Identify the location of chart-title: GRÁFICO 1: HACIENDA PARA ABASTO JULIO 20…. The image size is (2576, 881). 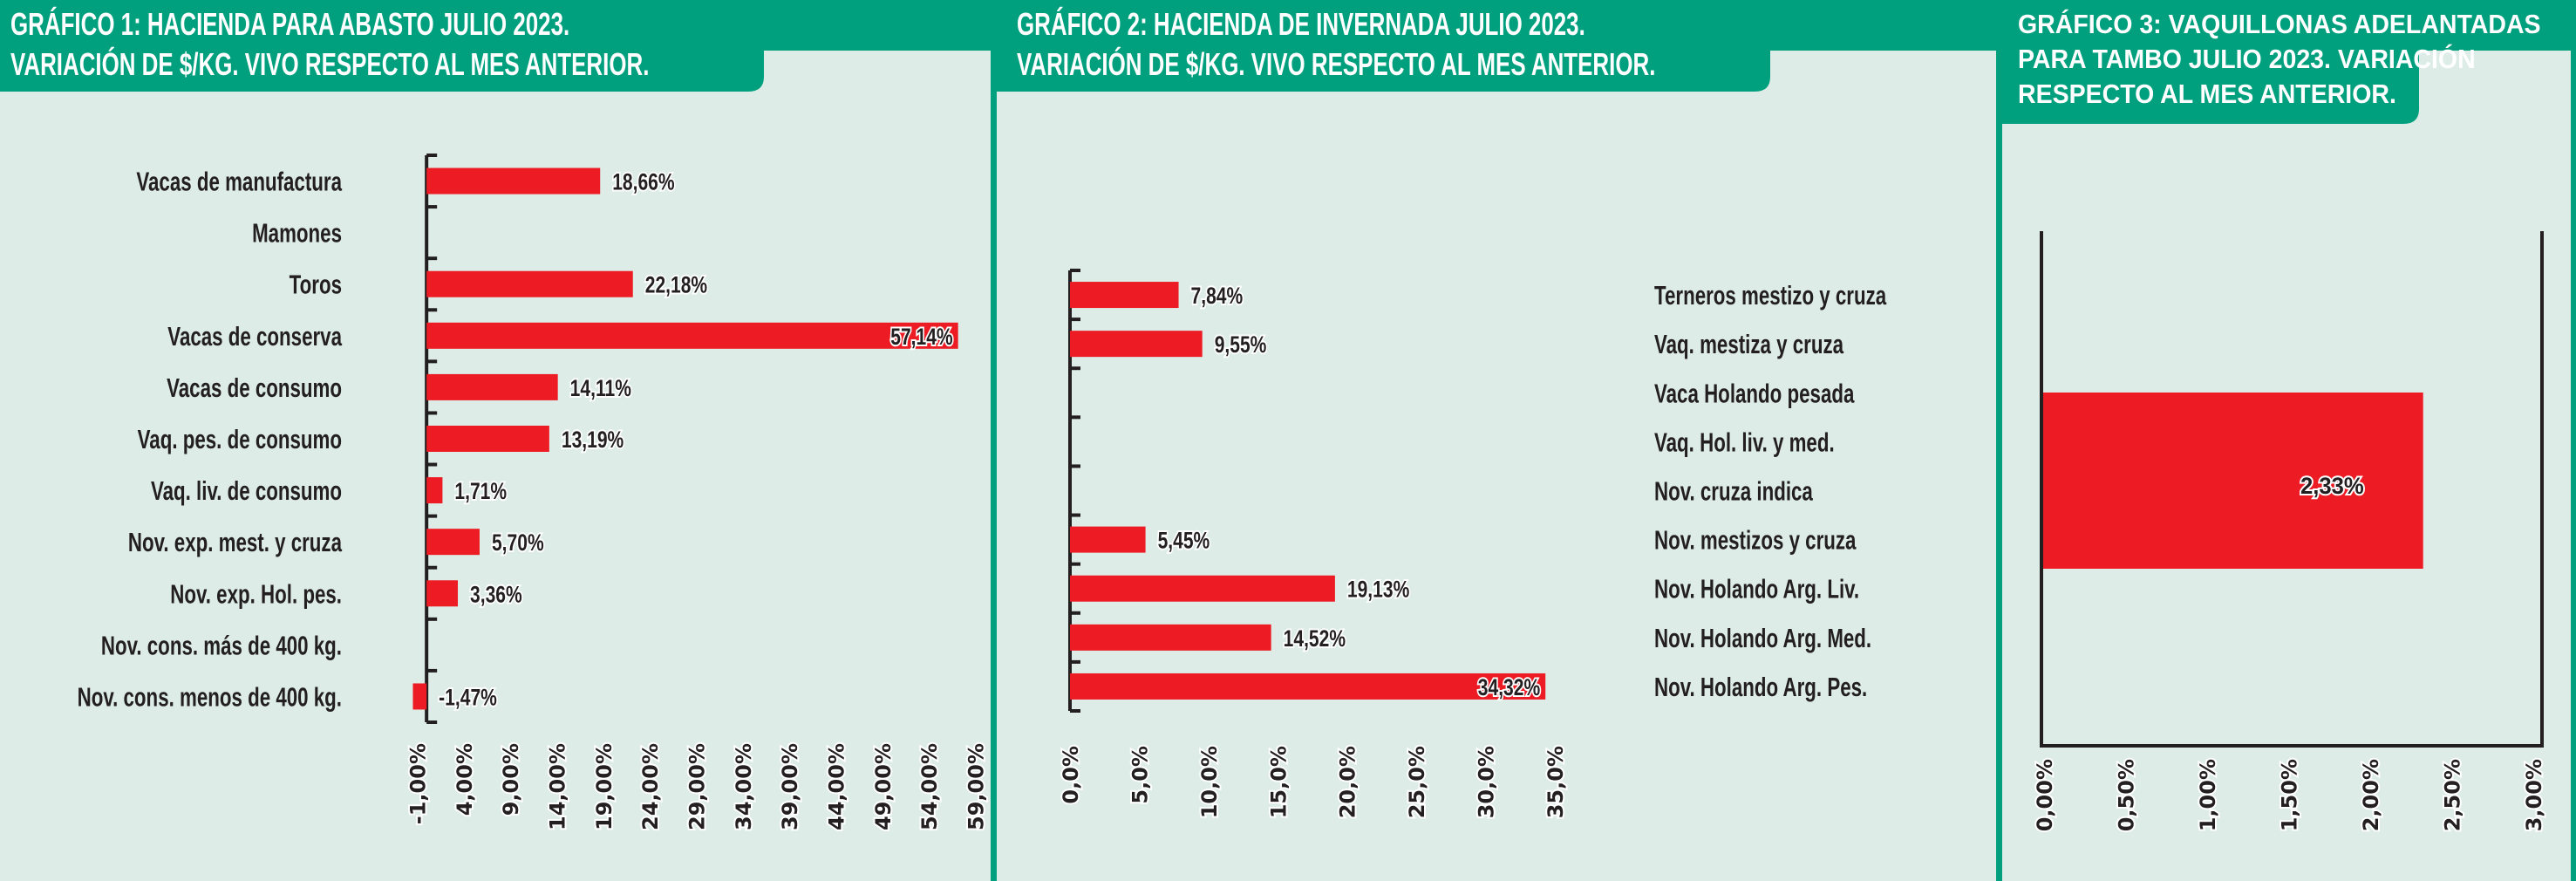
(290, 24).